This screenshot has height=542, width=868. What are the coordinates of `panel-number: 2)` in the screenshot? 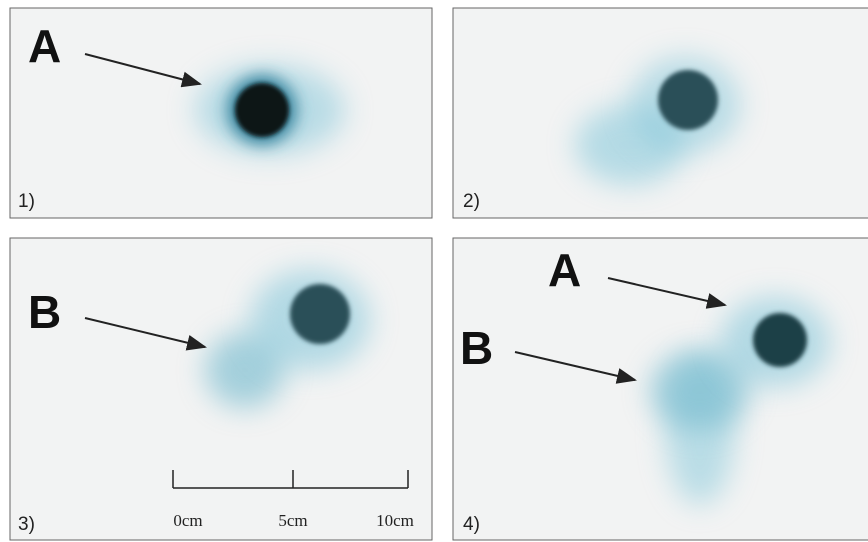 It's located at (471, 201).